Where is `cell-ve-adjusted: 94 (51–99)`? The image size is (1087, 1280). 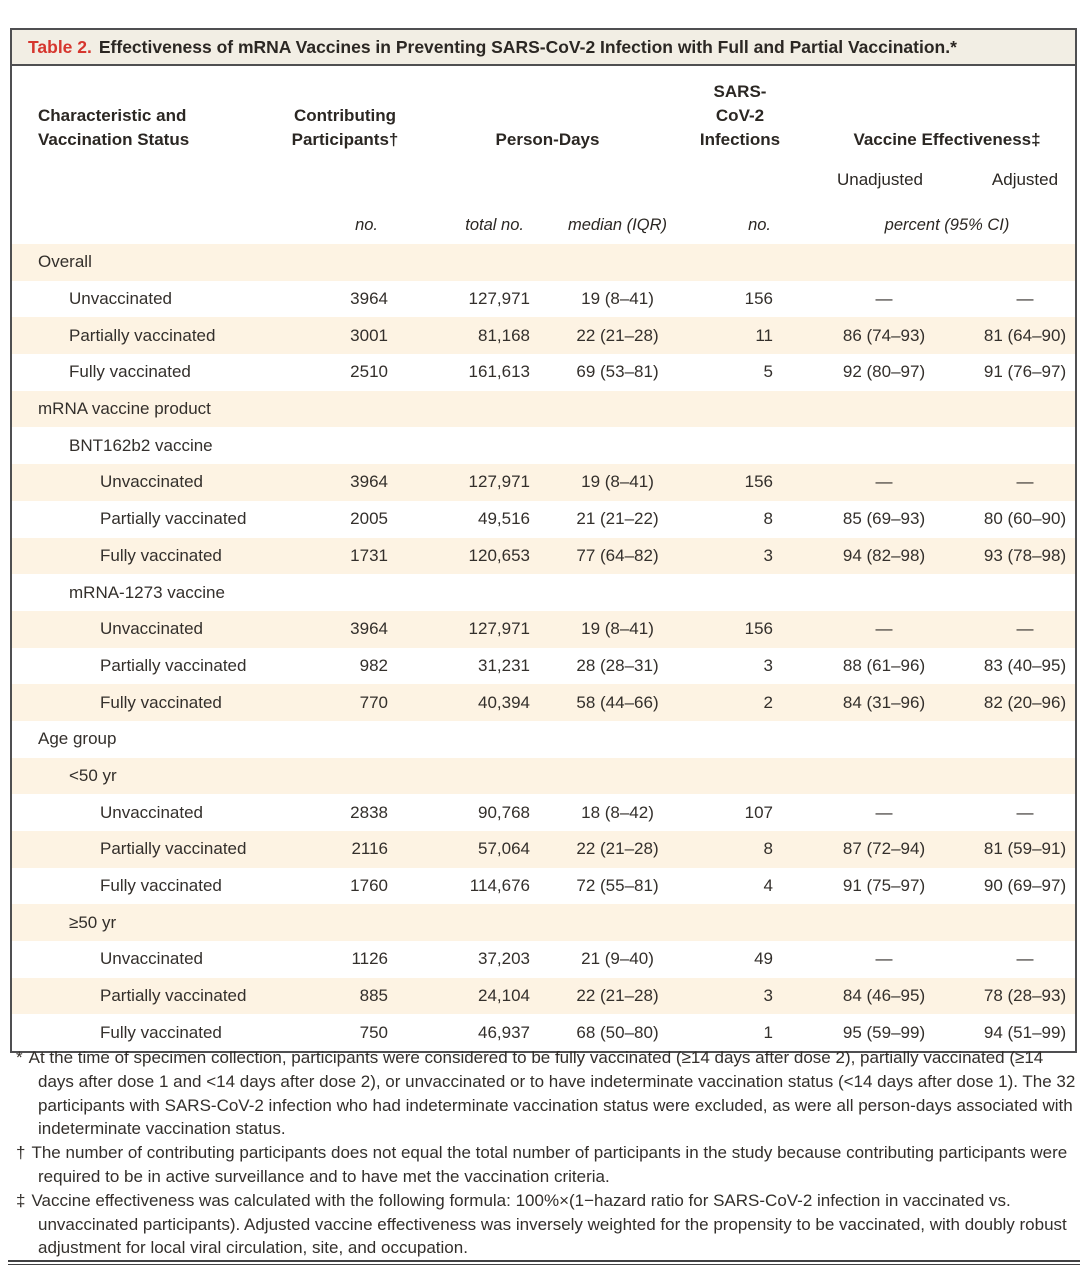 cell-ve-adjusted: 94 (51–99) is located at coordinates (1025, 1032).